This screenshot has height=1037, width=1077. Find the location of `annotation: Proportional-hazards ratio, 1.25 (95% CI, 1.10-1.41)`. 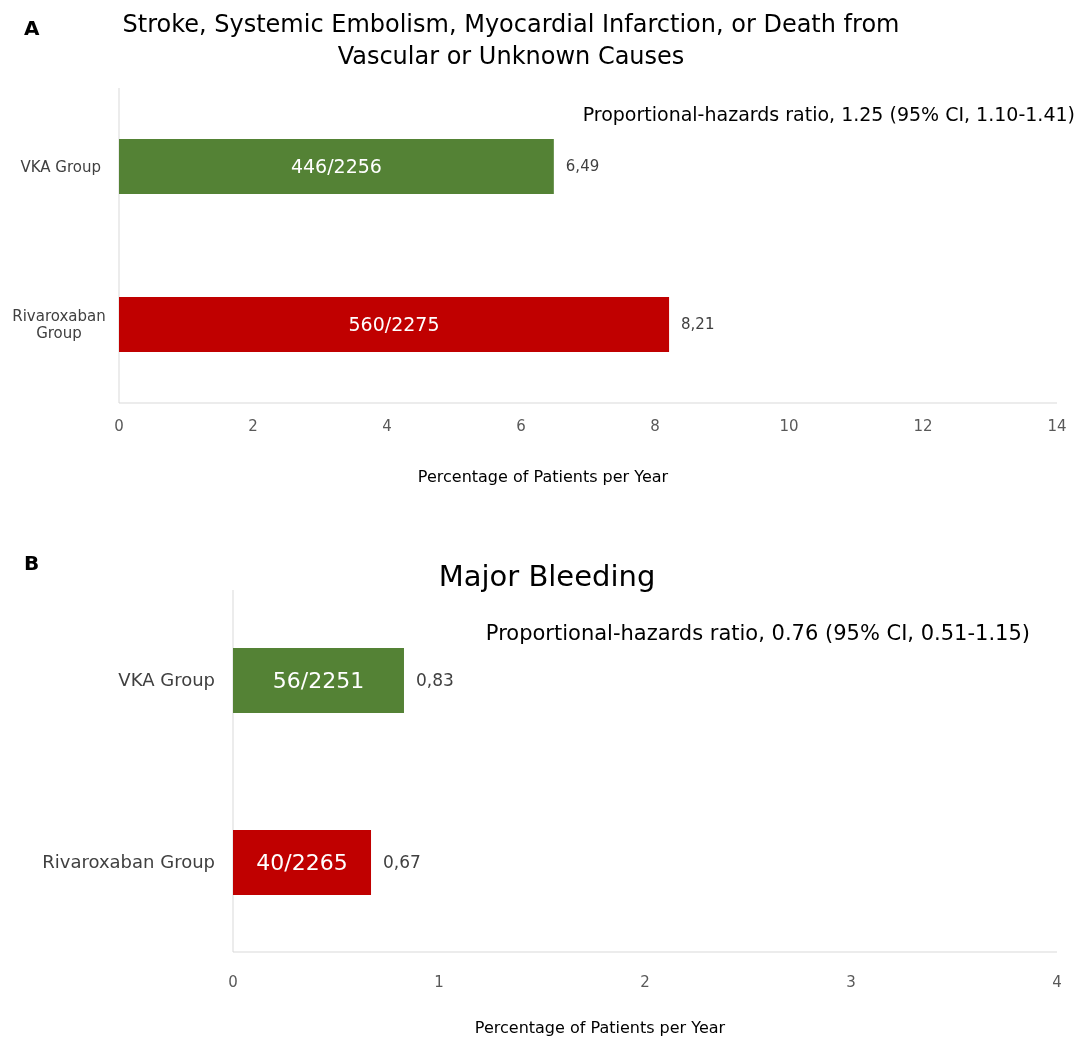

annotation: Proportional-hazards ratio, 1.25 (95% CI, 1.10-1.41) is located at coordinates (828, 114).